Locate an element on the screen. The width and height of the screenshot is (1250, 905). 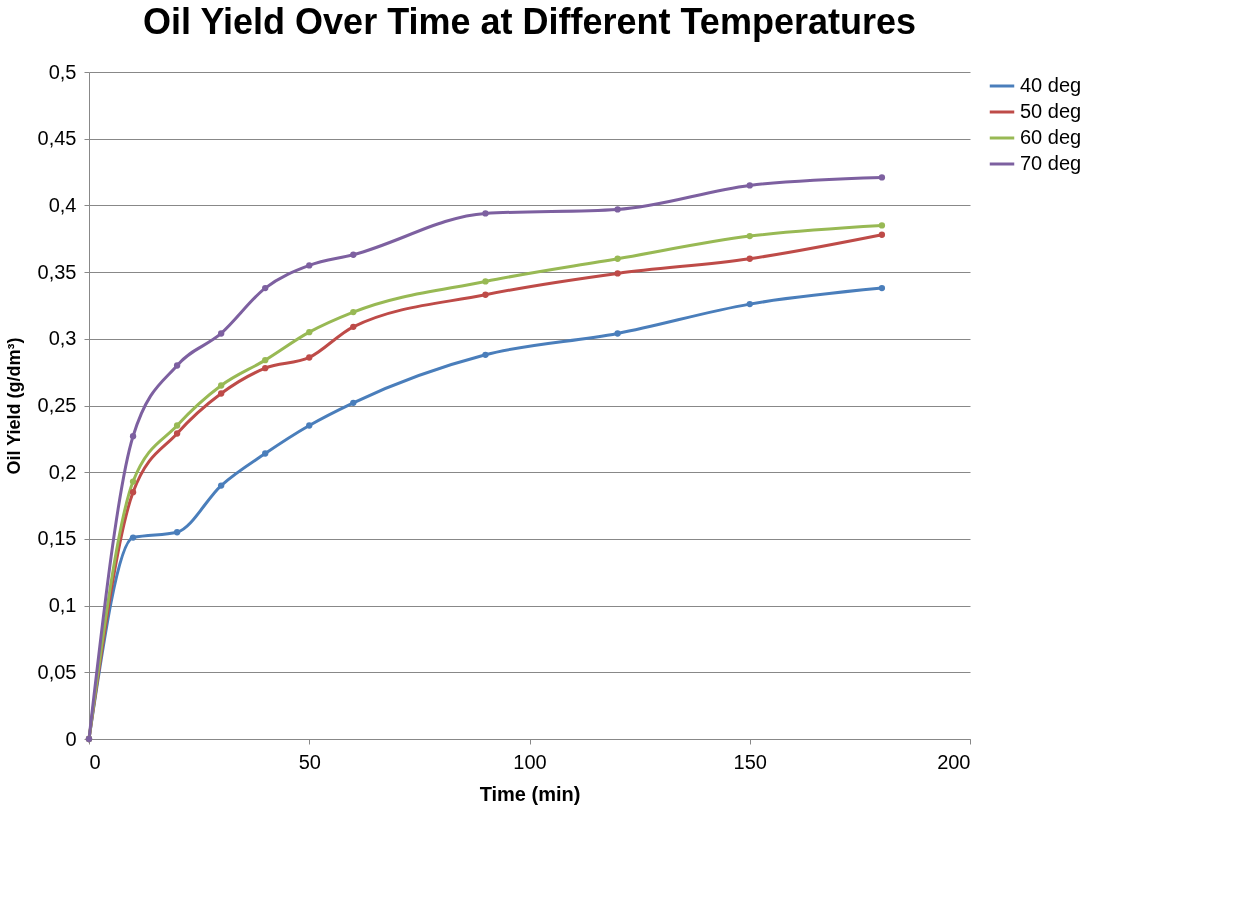
legend-label: 50 deg is located at coordinates (1051, 111).